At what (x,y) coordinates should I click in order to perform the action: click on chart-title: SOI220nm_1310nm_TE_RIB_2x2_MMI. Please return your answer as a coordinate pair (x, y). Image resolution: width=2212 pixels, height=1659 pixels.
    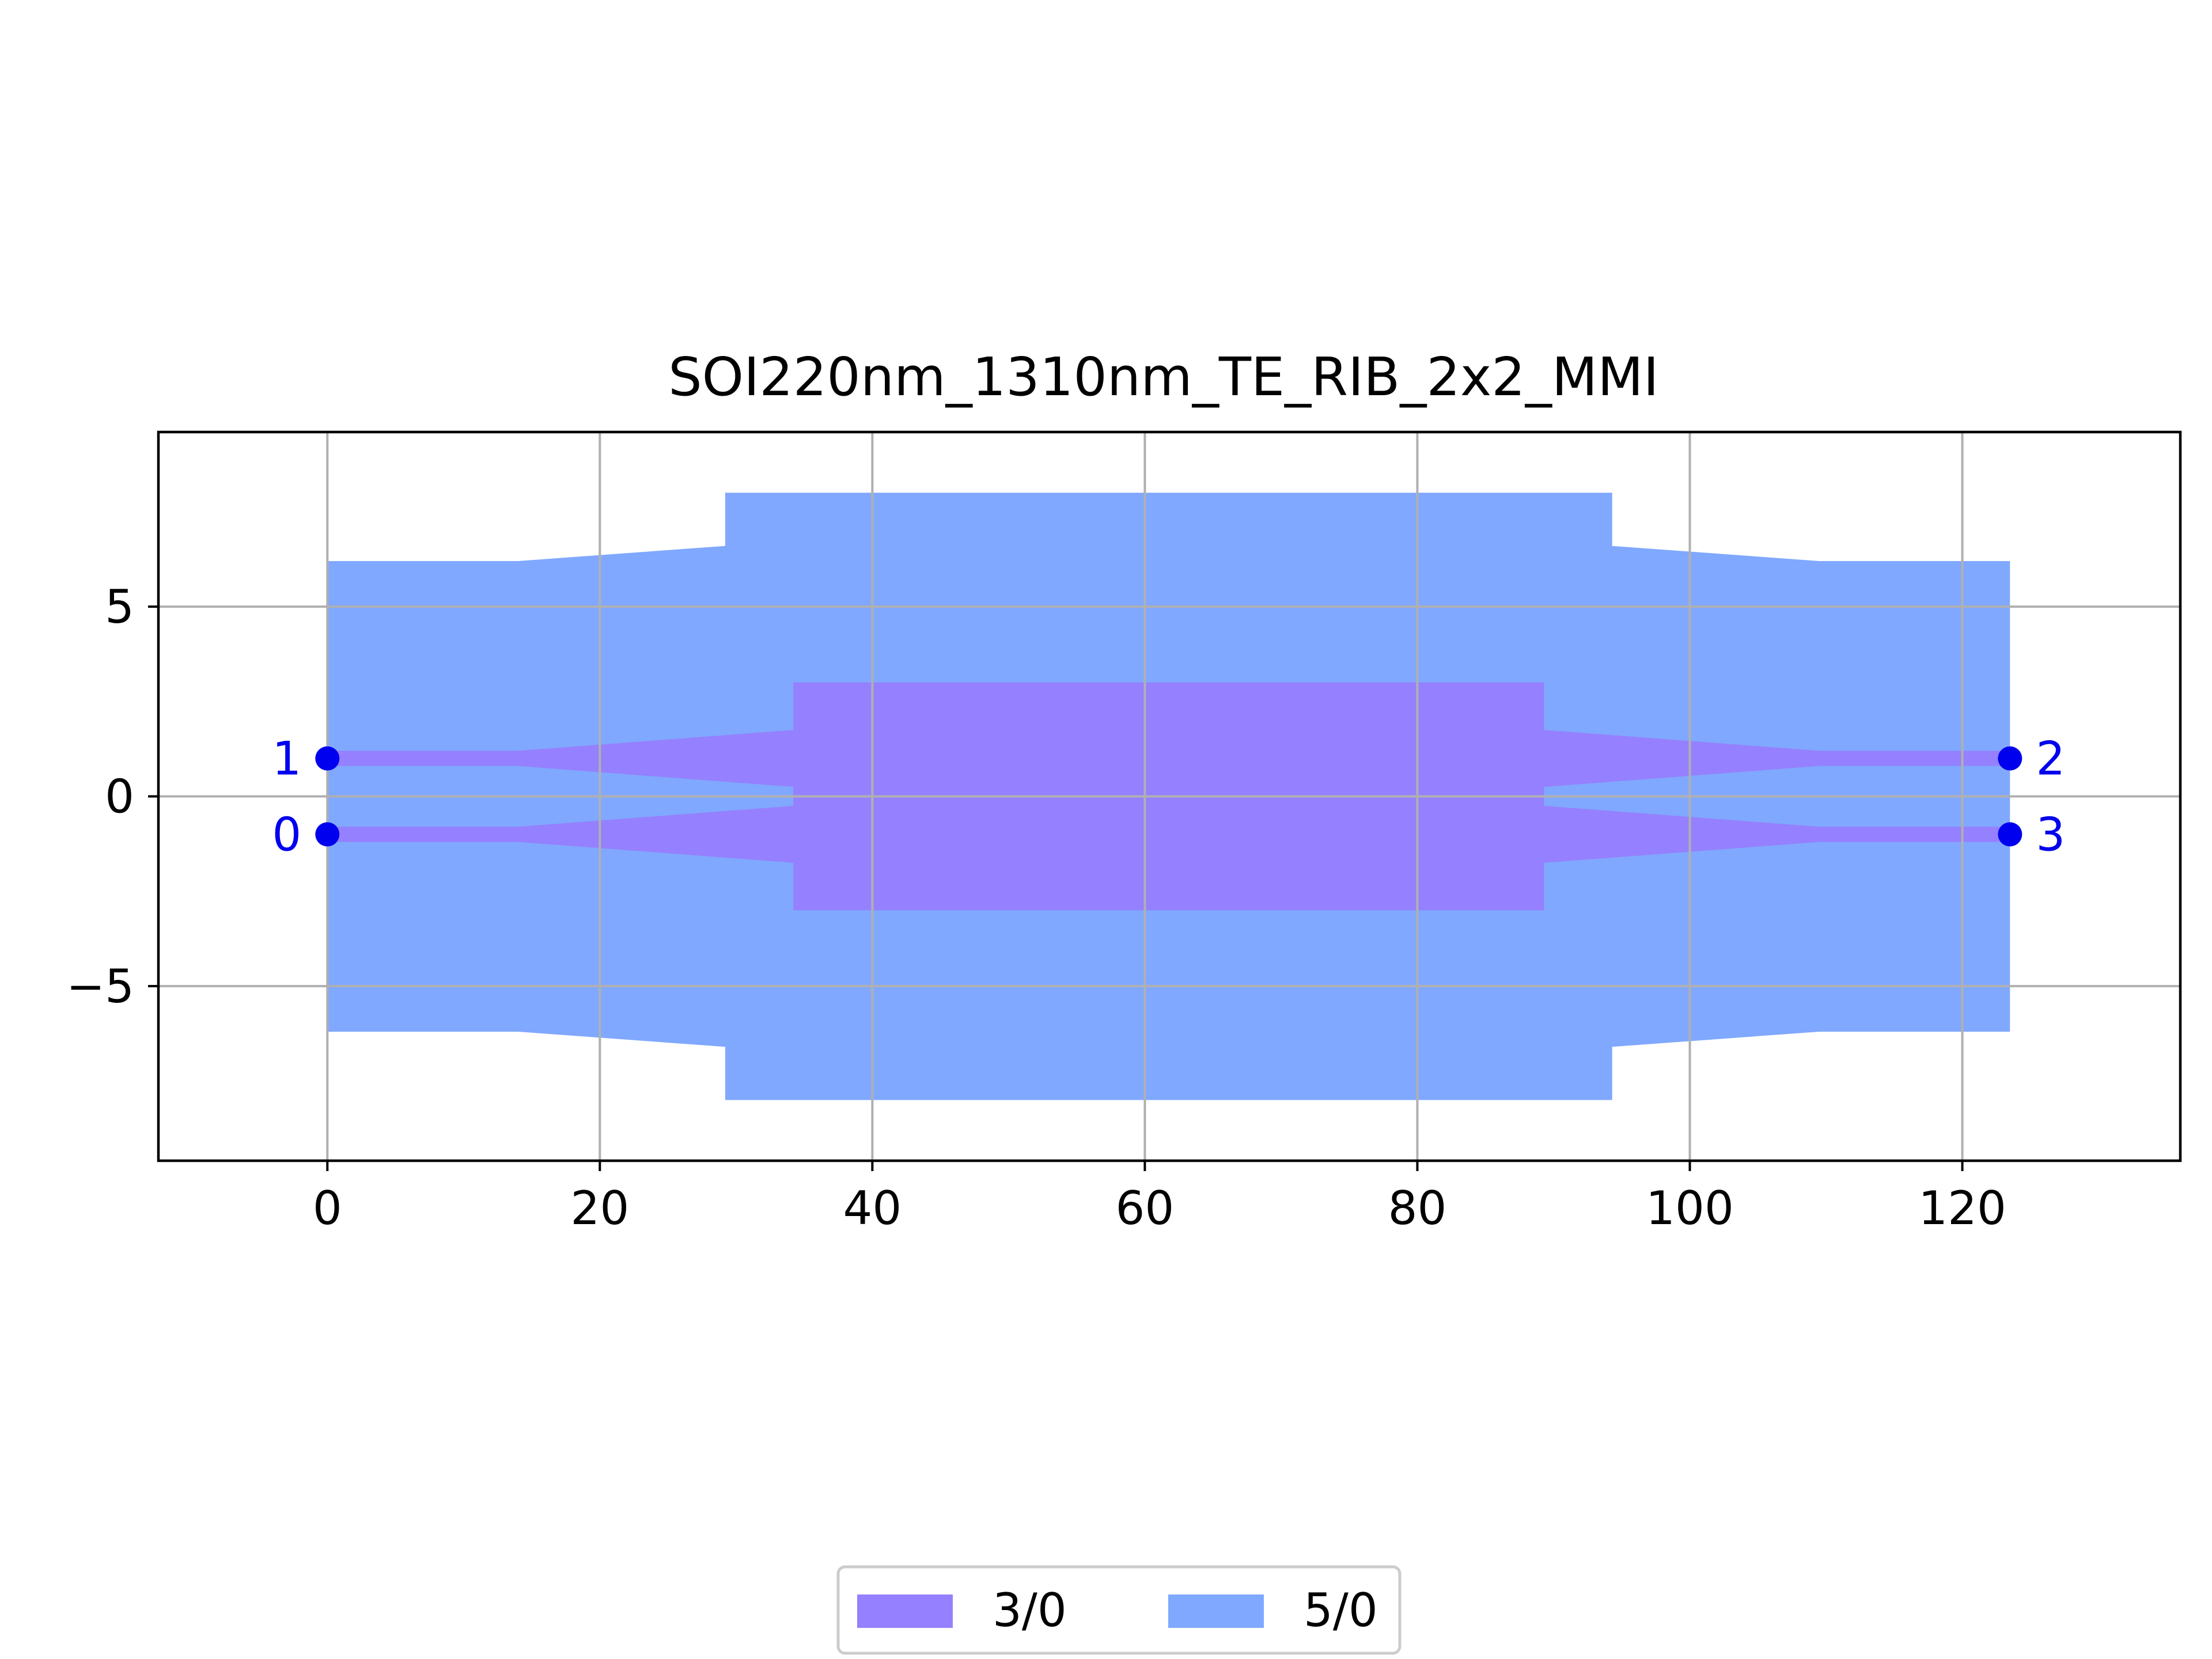
    Looking at the image, I should click on (1163, 377).